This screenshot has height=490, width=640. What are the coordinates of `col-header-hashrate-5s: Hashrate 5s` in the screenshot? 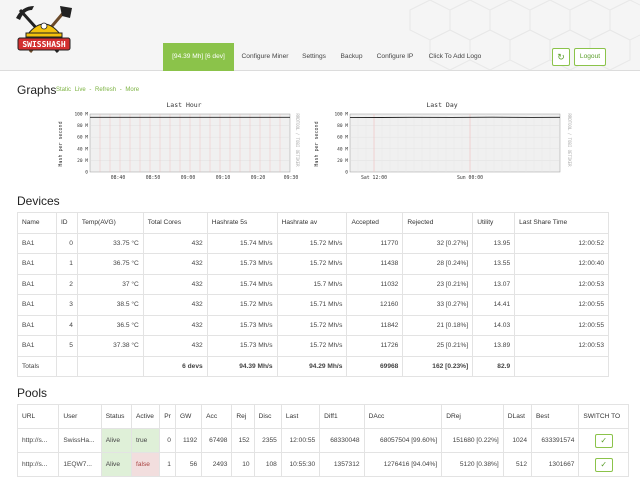 It's located at (242, 223).